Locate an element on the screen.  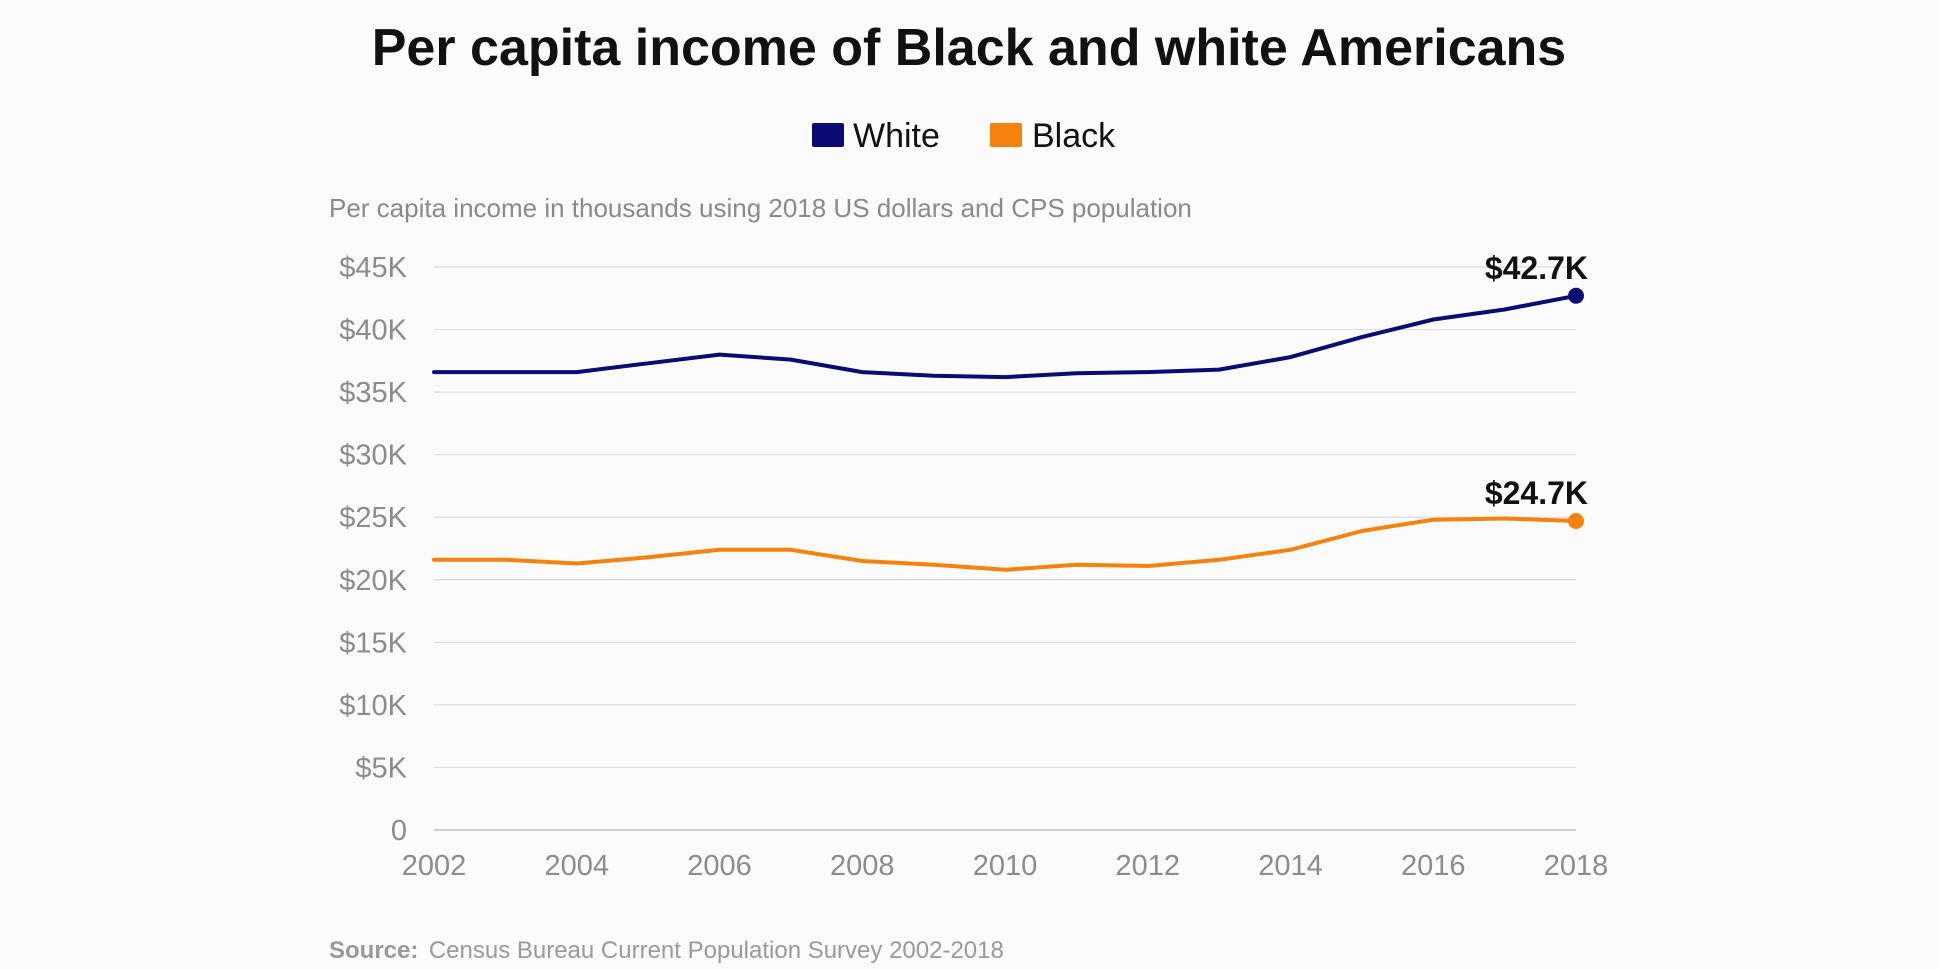
y-tick-label: $10K is located at coordinates (373, 706).